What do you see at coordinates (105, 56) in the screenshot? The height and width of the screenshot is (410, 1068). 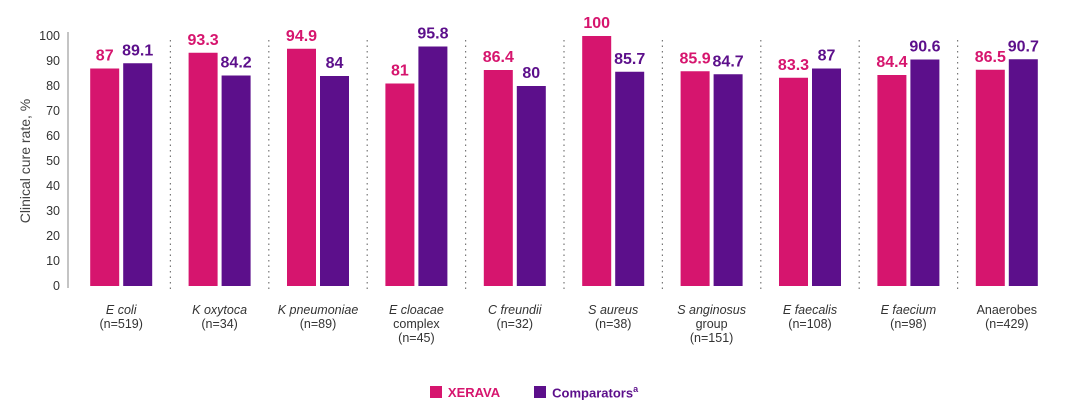 I see `data-label-xerava: 87` at bounding box center [105, 56].